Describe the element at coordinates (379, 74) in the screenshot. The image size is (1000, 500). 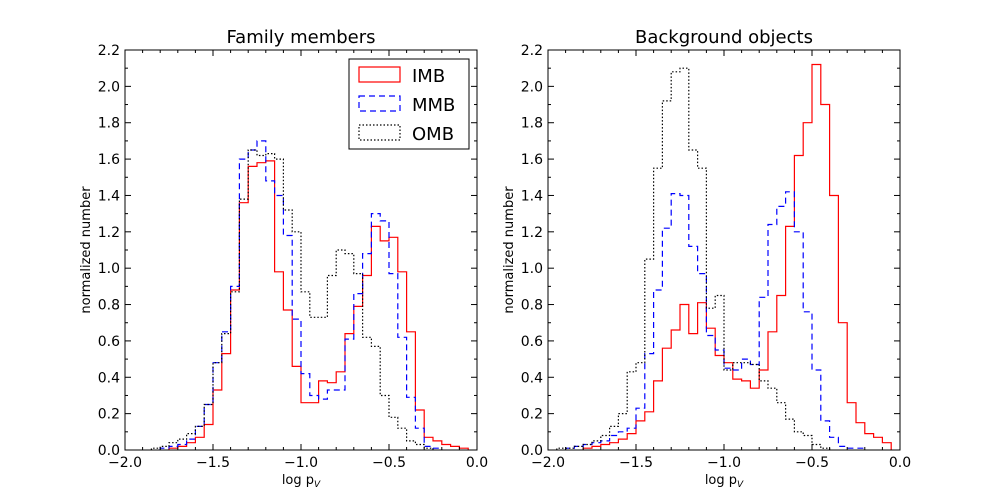
I see `legend-swatch-imb` at that location.